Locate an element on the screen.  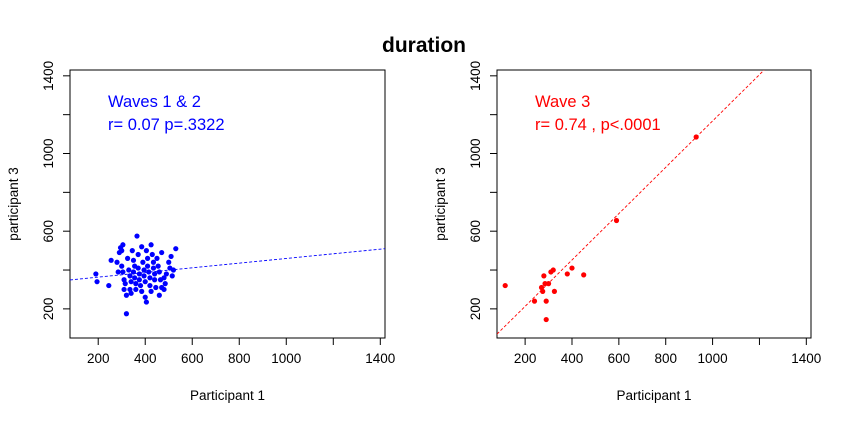
correlation-stats: r= 0.74 , p<.0001 is located at coordinates (598, 125).